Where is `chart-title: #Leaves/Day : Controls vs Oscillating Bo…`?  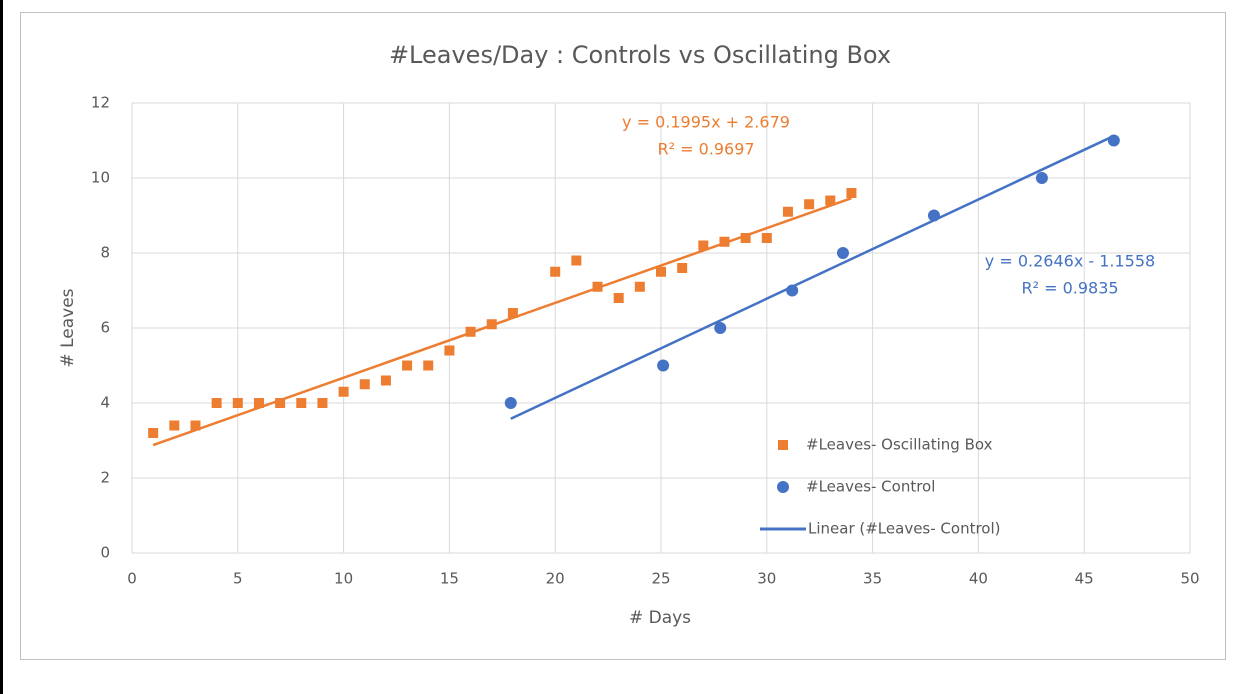
chart-title: #Leaves/Day : Controls vs Oscillating Bo… is located at coordinates (640, 55).